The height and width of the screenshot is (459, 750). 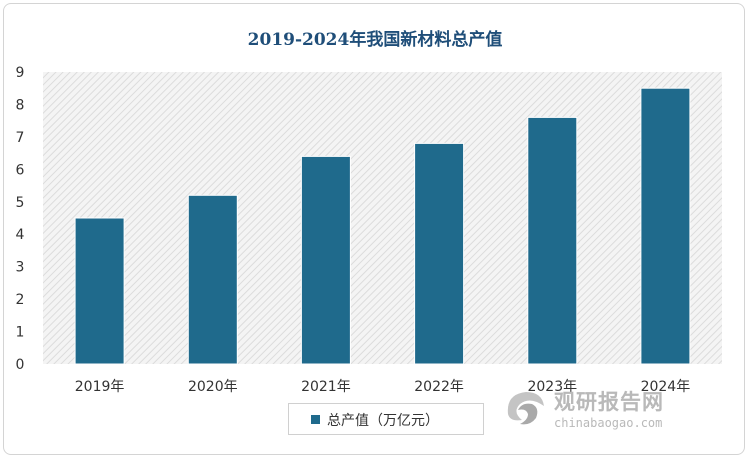 What do you see at coordinates (20, 300) in the screenshot?
I see `y-tick-label: 2` at bounding box center [20, 300].